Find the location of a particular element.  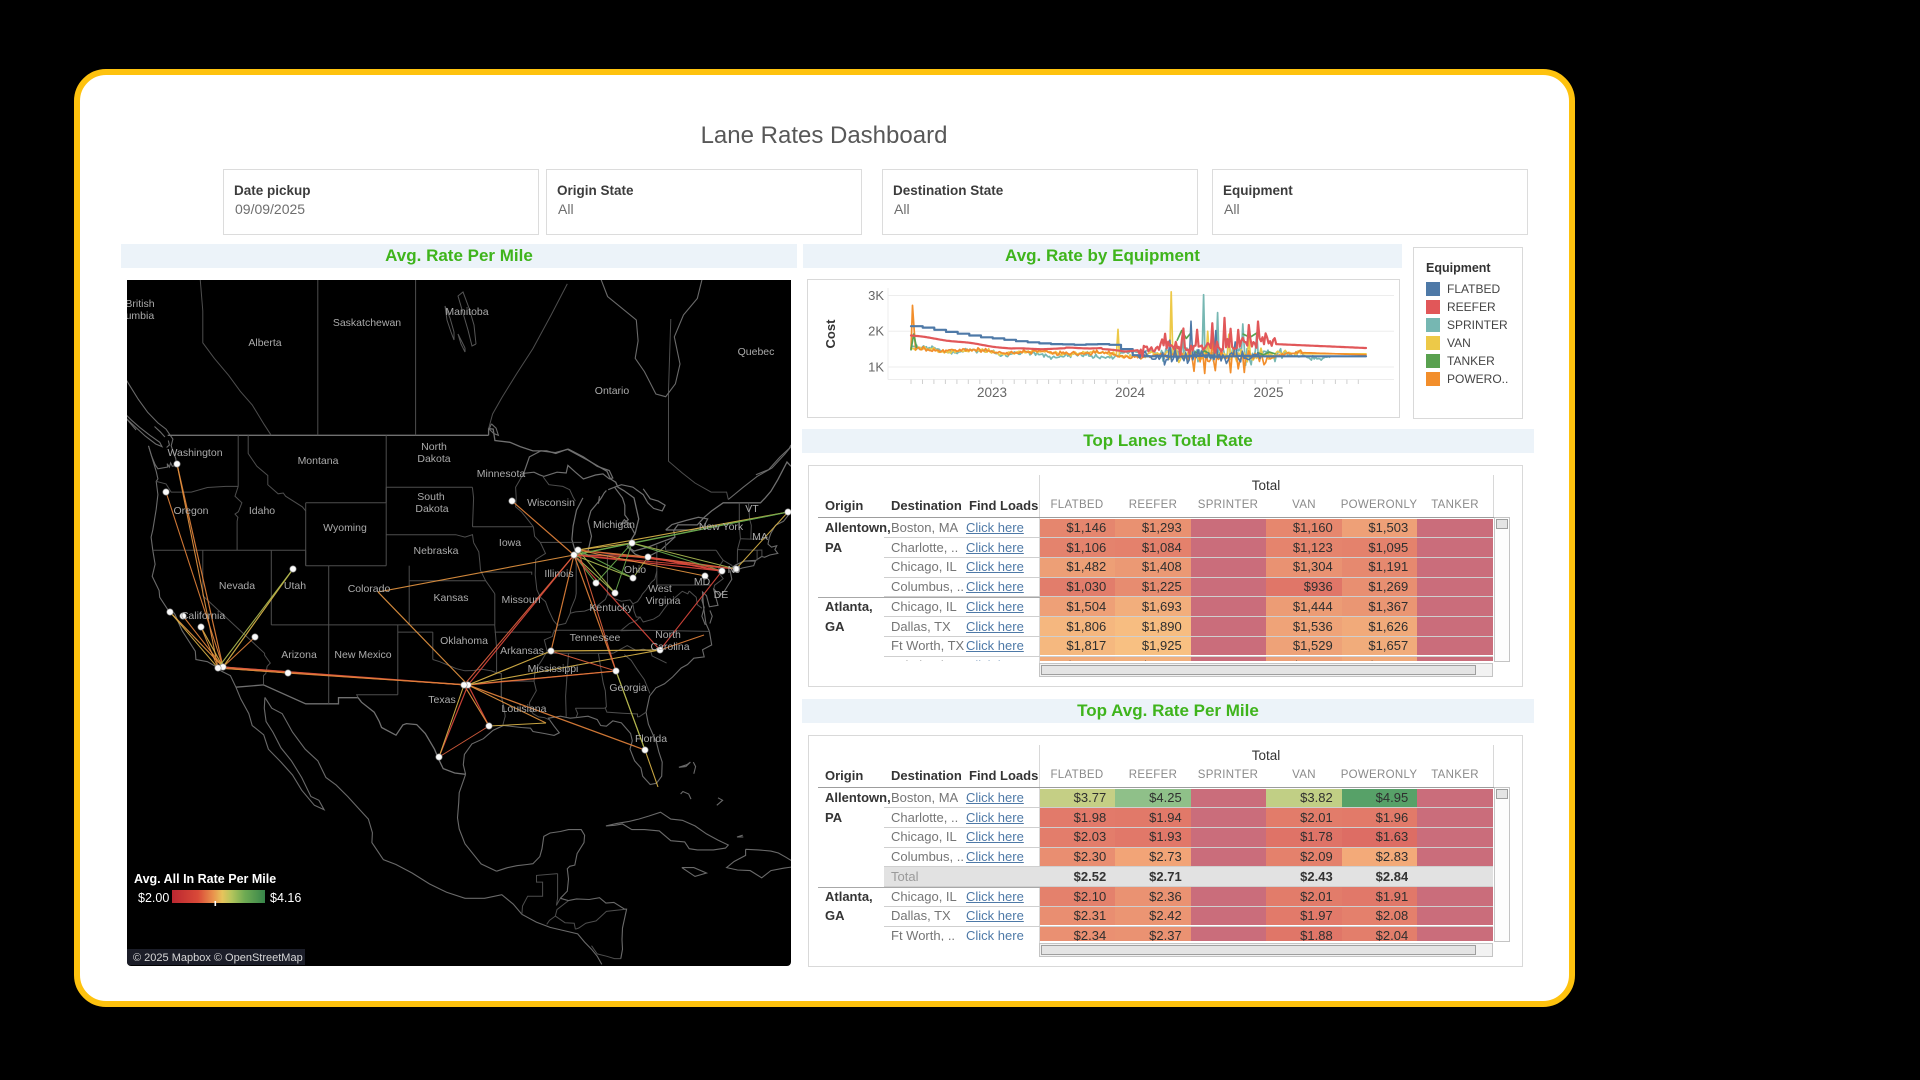

svg-text: Carolina is located at coordinates (669, 647).